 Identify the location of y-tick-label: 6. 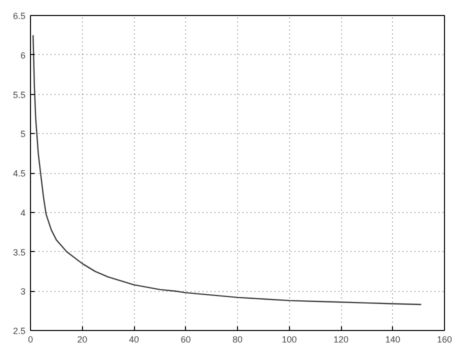
(23, 55).